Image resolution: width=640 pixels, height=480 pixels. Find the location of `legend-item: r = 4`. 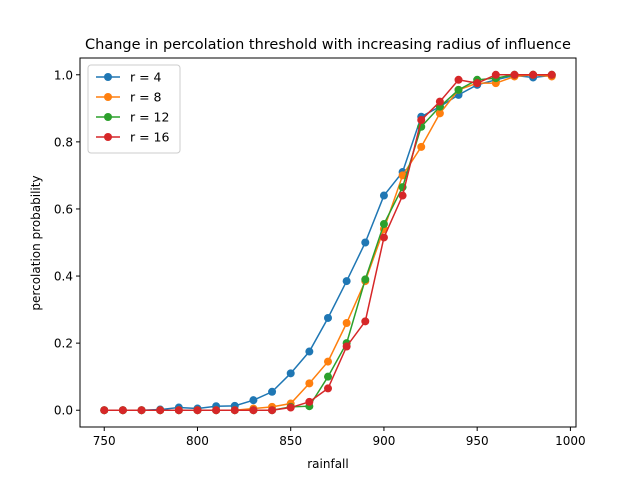

legend-item: r = 4 is located at coordinates (129, 77).